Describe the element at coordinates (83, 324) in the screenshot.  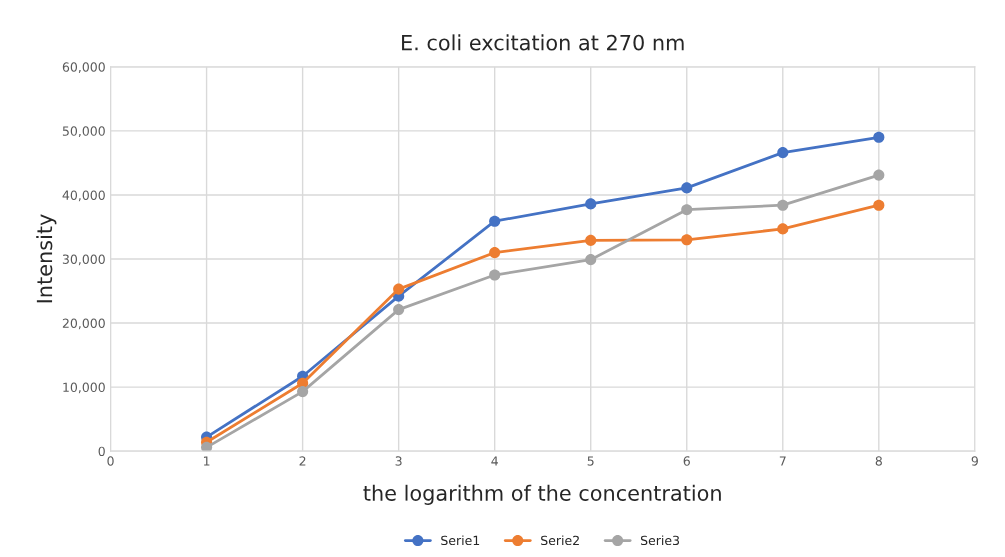
I see `y-tick-label: 20,000` at that location.